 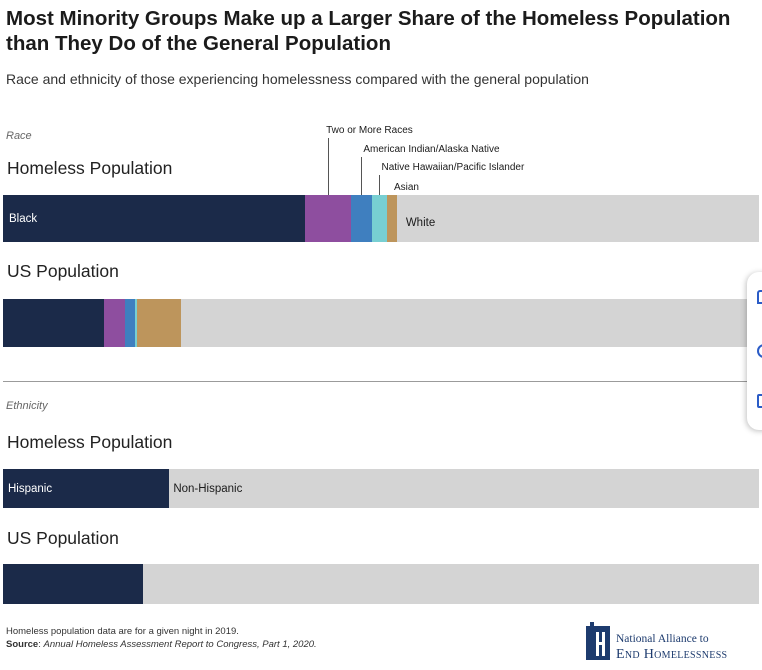 I want to click on race-homeless-label: Homeless Population, so click(x=90, y=168).